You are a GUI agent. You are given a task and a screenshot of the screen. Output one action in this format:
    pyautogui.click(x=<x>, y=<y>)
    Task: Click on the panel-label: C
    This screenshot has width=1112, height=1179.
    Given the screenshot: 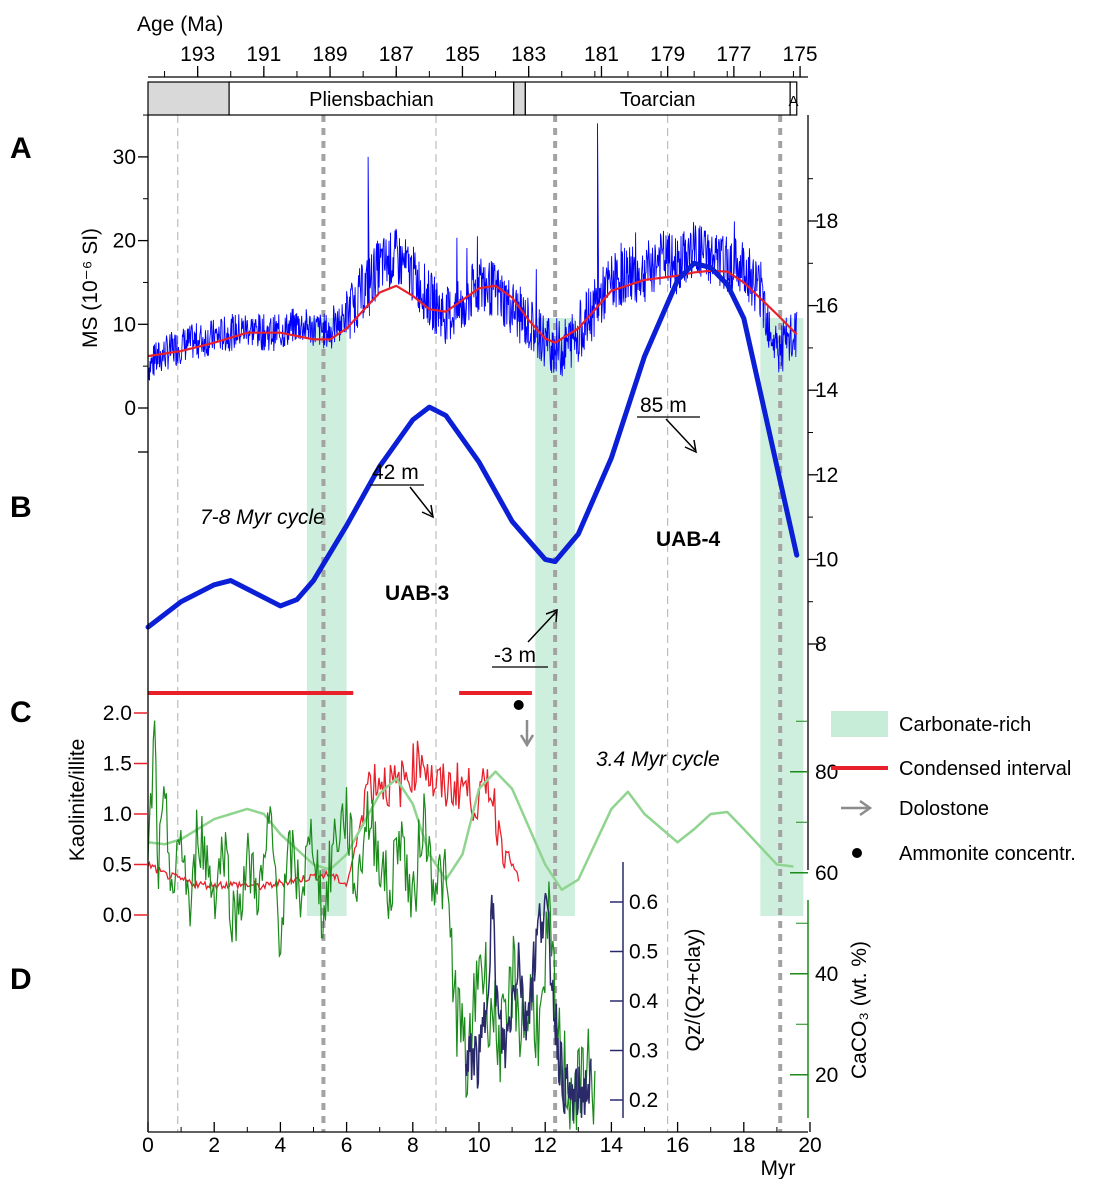 What is the action you would take?
    pyautogui.click(x=21, y=712)
    